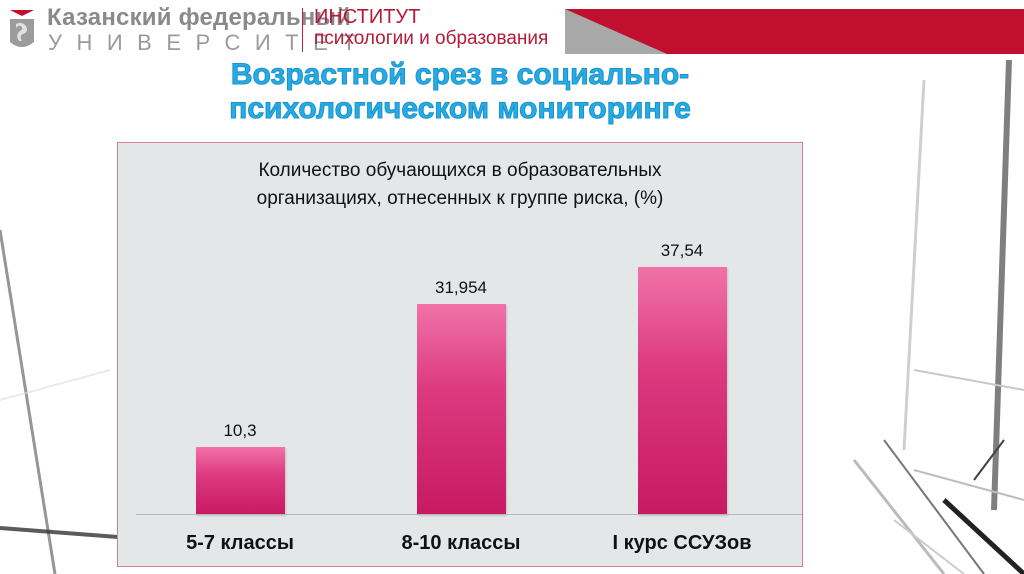  What do you see at coordinates (682, 543) in the screenshot?
I see `category-label: I курс ССУЗов` at bounding box center [682, 543].